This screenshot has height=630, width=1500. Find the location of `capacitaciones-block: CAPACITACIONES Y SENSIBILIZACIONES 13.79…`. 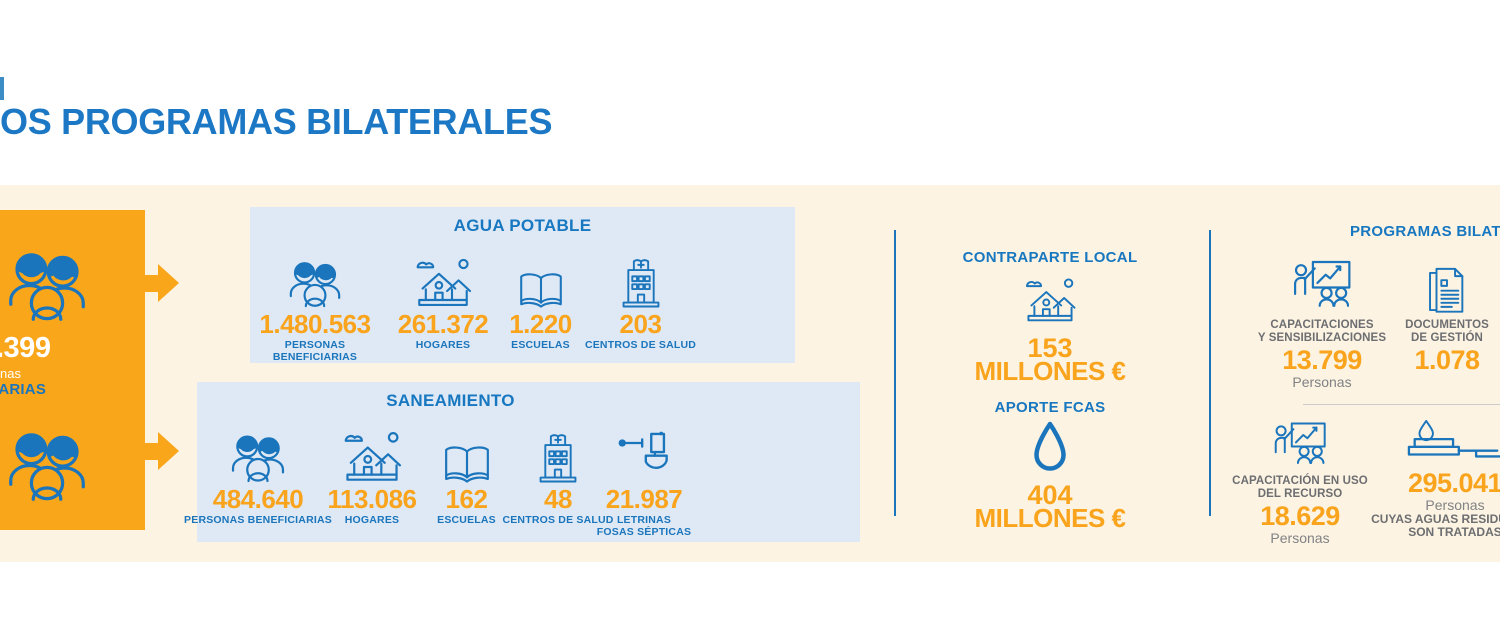

capacitaciones-block: CAPACITACIONES Y SENSIBILIZACIONES 13.79… is located at coordinates (1322, 324).